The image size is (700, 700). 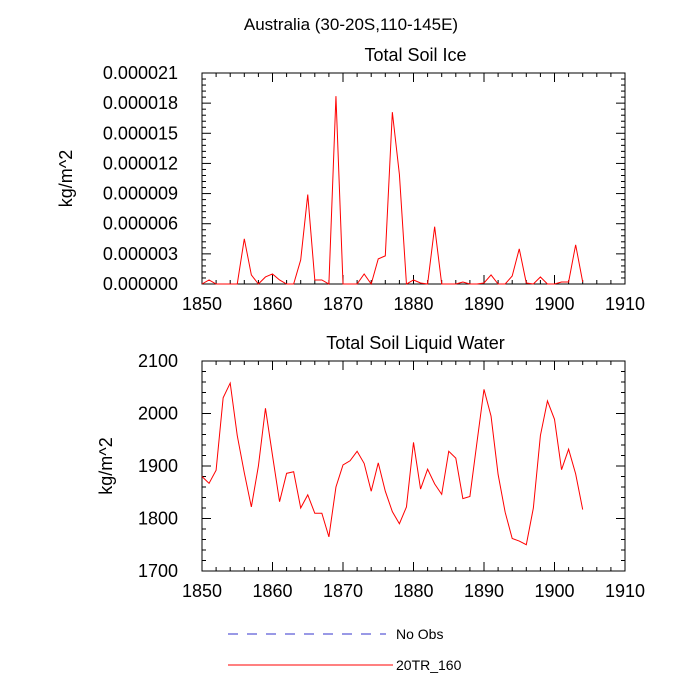 What do you see at coordinates (158, 414) in the screenshot?
I see `y-tick-label: 2000` at bounding box center [158, 414].